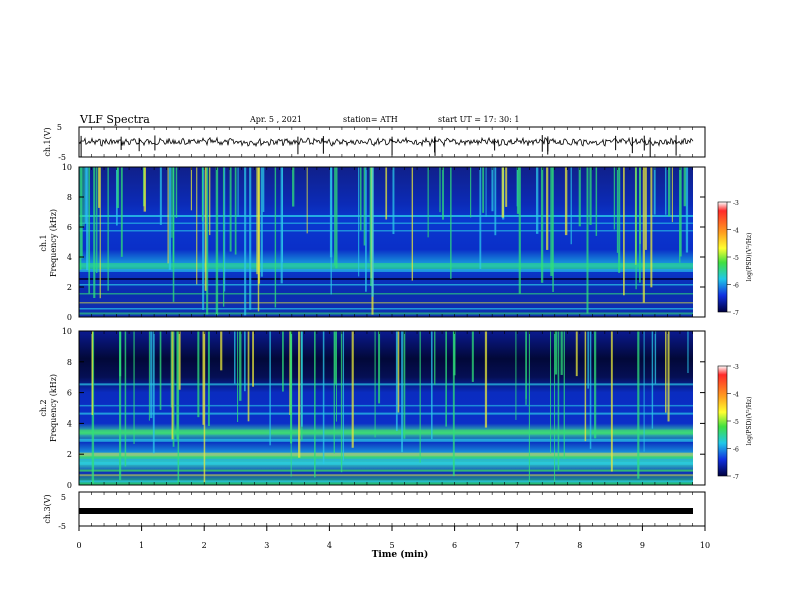  What do you see at coordinates (62, 157) in the screenshot?
I see `ch1-ytick-bottom: -5` at bounding box center [62, 157].